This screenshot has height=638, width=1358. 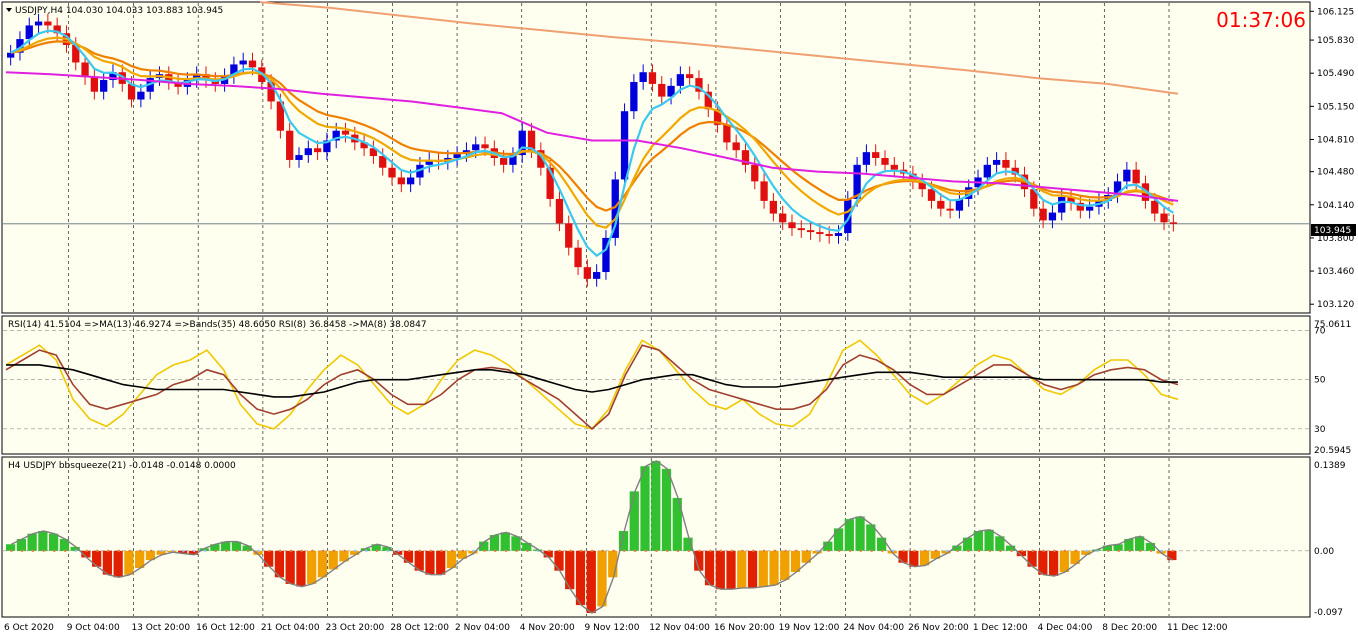 What do you see at coordinates (482, 628) in the screenshot?
I see `x-tick-label: 2 Nov 04:00` at bounding box center [482, 628].